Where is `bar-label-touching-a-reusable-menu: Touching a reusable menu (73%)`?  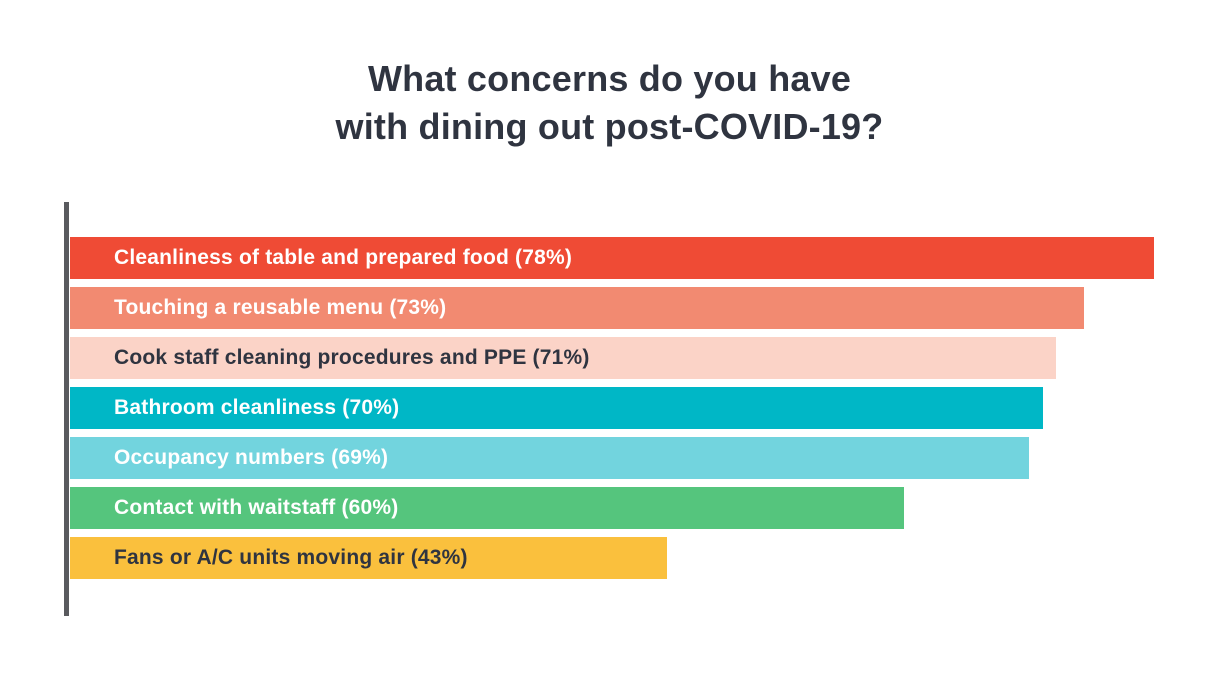
bar-label-touching-a-reusable-menu: Touching a reusable menu (73%) is located at coordinates (280, 307).